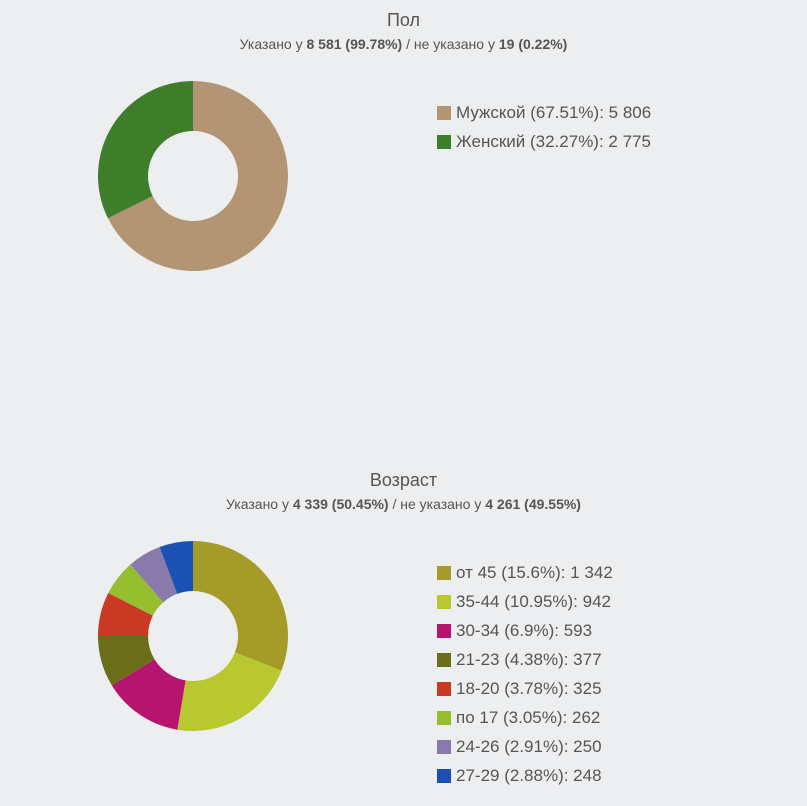  I want to click on legend-item: 18-20 (3.78%): 325, so click(525, 688).